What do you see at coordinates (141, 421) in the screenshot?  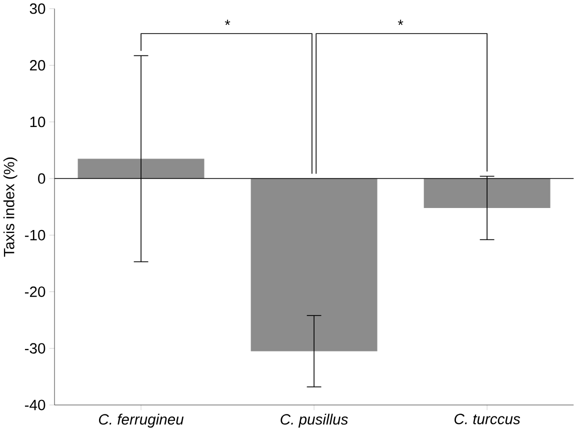 I see `x-tick-label: C. ferrugineu` at bounding box center [141, 421].